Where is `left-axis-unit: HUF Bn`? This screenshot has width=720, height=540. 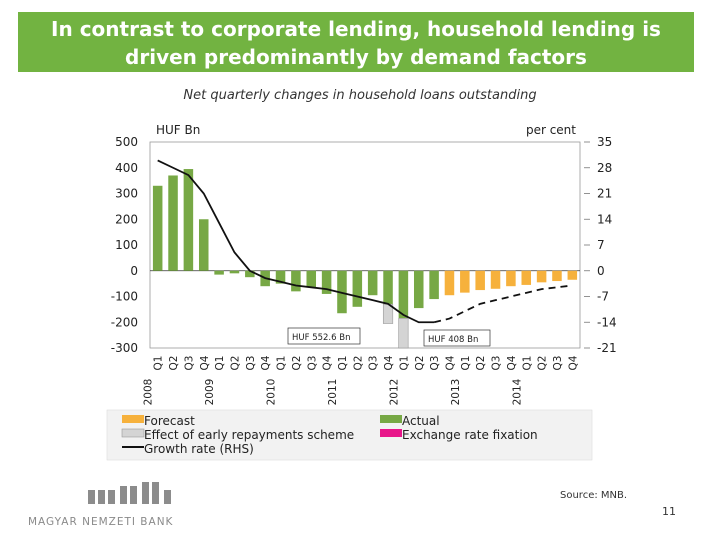 left-axis-unit: HUF Bn is located at coordinates (178, 130).